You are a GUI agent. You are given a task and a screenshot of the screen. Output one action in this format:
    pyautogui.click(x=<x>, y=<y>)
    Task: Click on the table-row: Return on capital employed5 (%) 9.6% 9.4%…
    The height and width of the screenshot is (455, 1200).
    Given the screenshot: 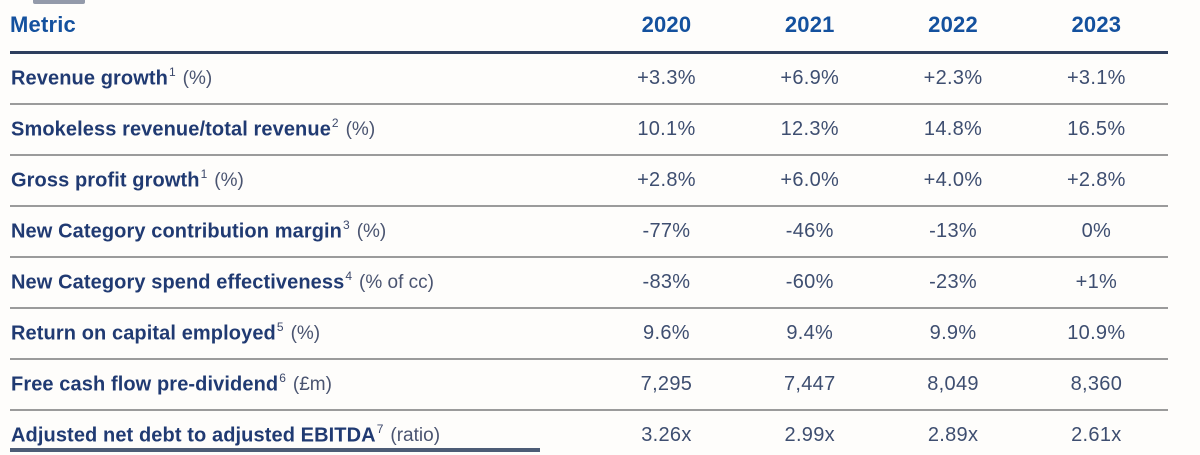 What is the action you would take?
    pyautogui.click(x=589, y=334)
    